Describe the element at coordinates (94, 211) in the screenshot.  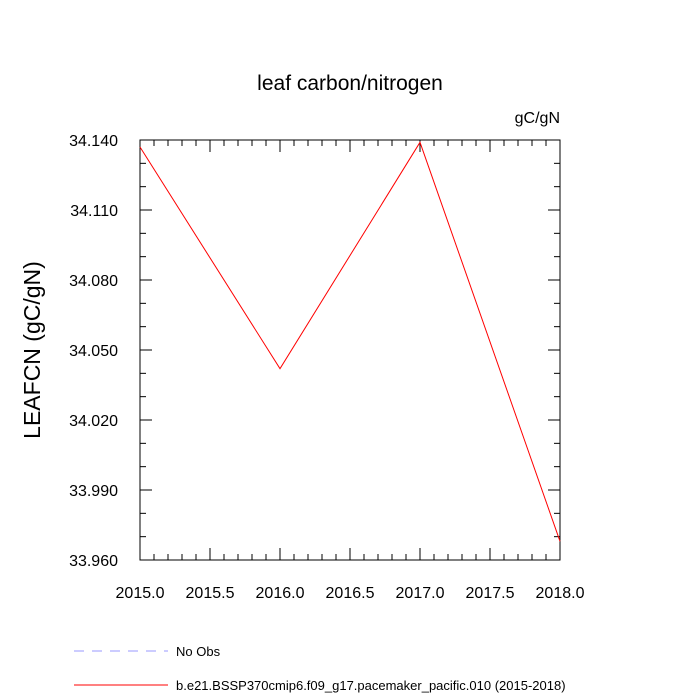
I see `y-tick-label: 34.110` at that location.